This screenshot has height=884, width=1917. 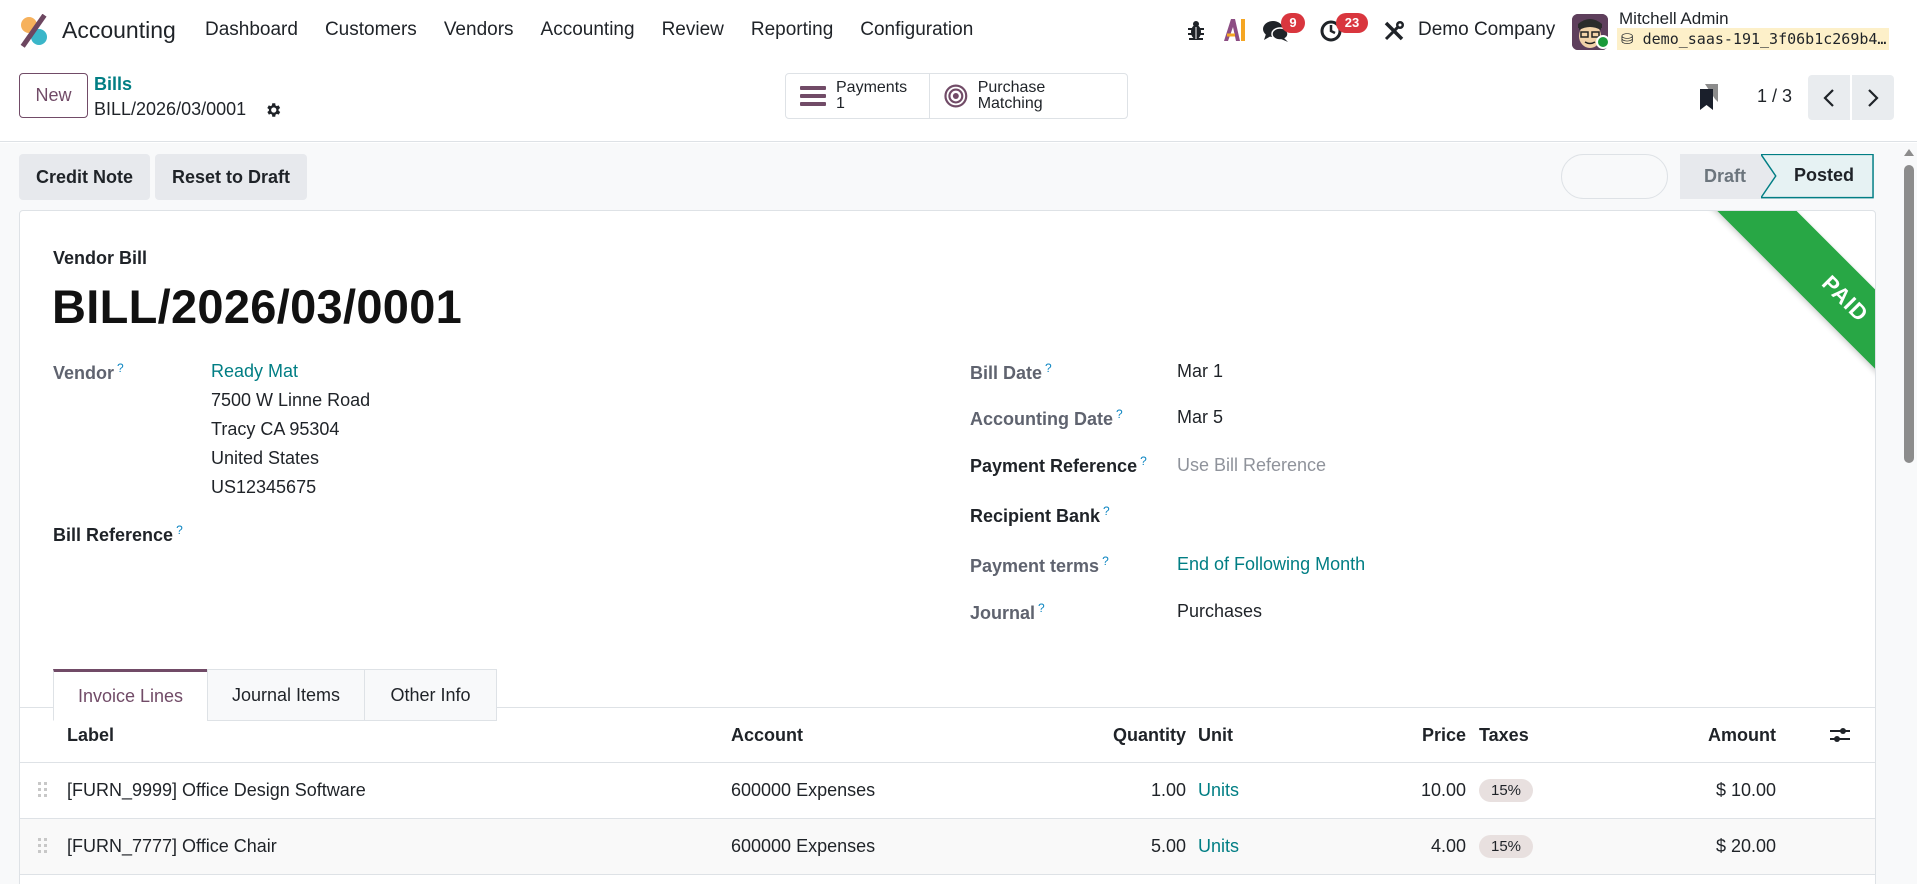 I want to click on reset-to-draft-button: Reset to Draft, so click(x=231, y=177).